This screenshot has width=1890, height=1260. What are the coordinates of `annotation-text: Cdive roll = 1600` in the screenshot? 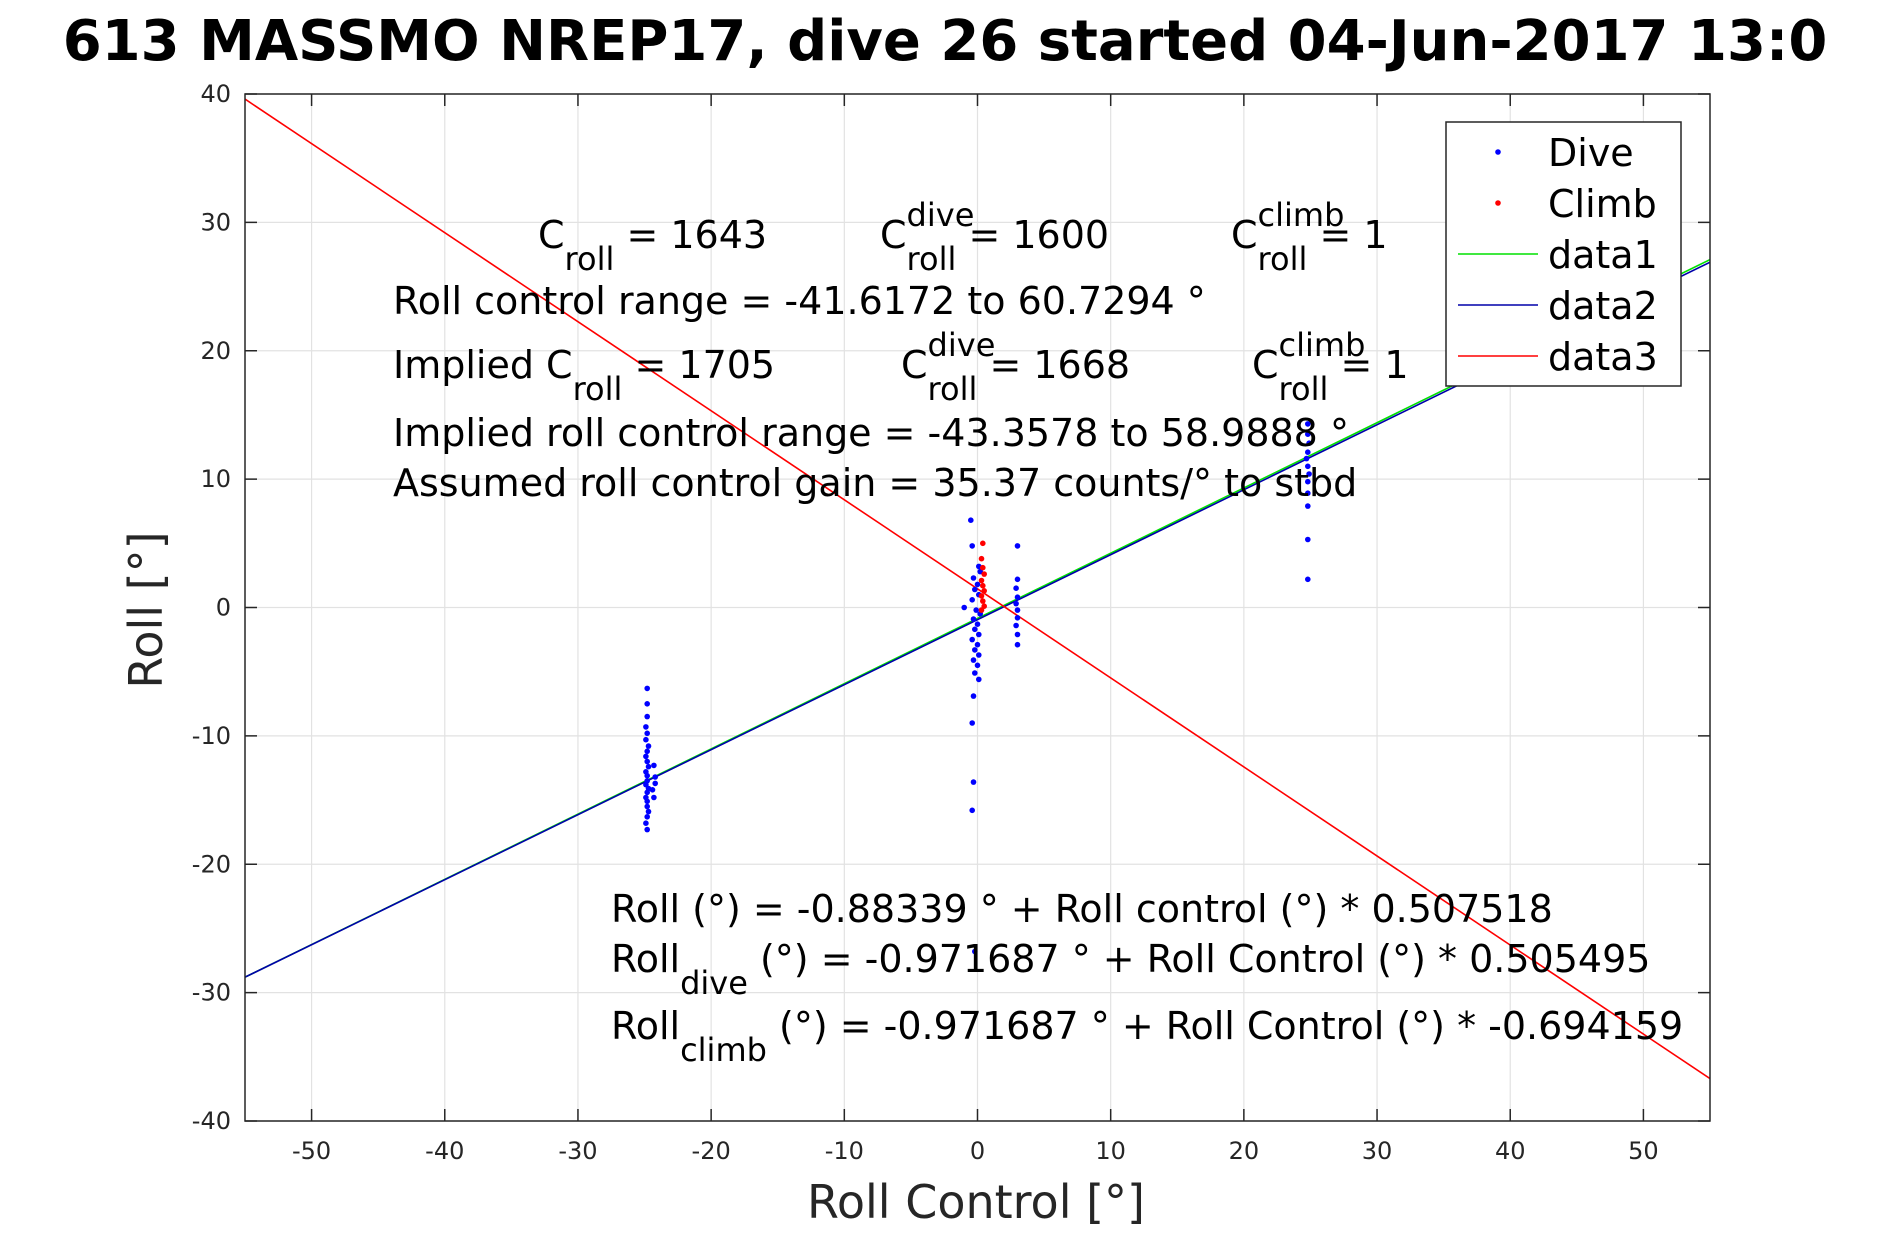 It's located at (994, 237).